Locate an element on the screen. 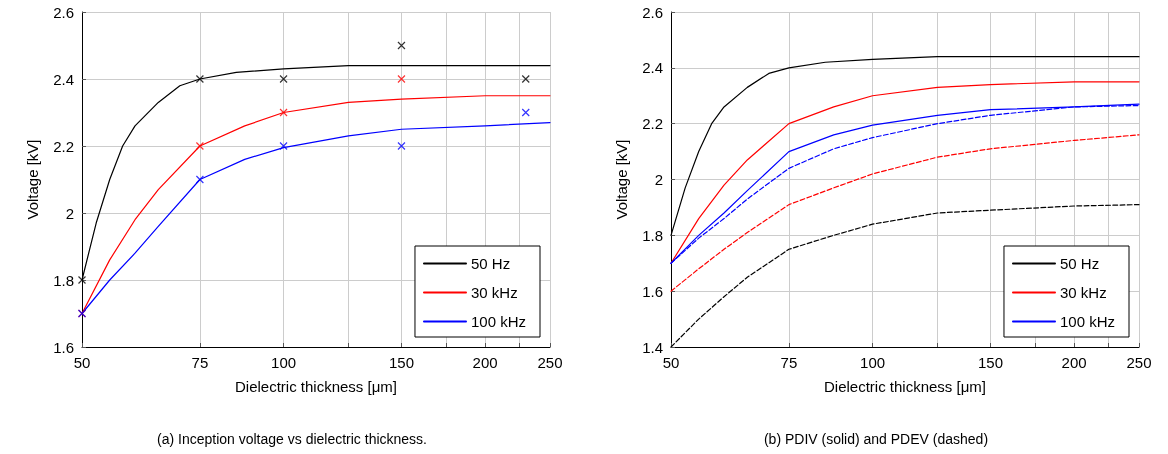 The image size is (1168, 454). y-tick-label: 1.4 is located at coordinates (652, 347).